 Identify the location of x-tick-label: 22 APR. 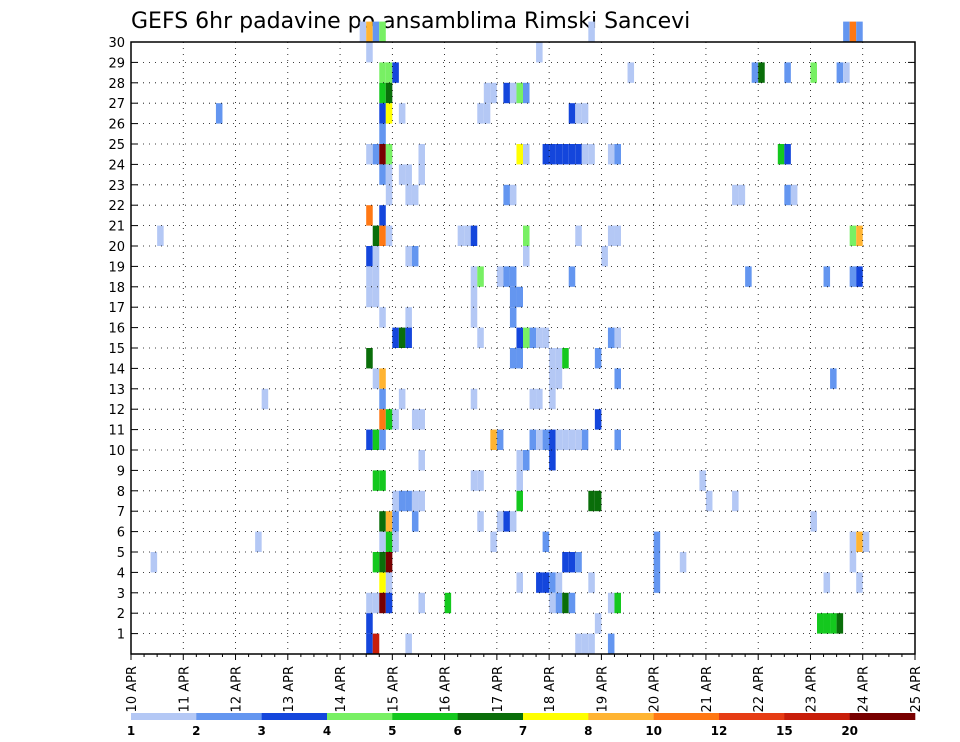
(759, 689).